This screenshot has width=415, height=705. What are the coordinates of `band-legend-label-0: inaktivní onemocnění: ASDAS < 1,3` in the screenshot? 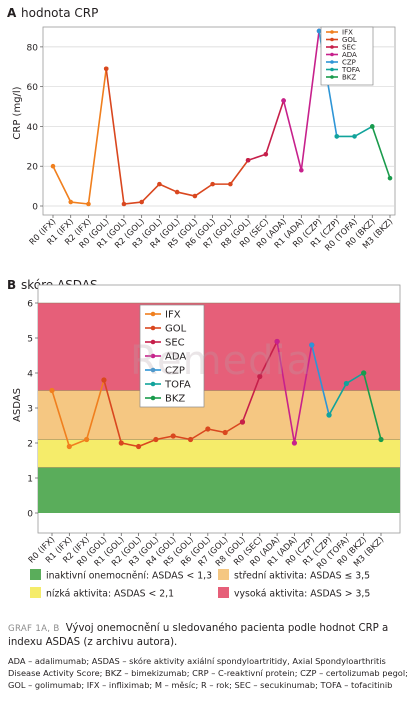 It's located at (129, 576).